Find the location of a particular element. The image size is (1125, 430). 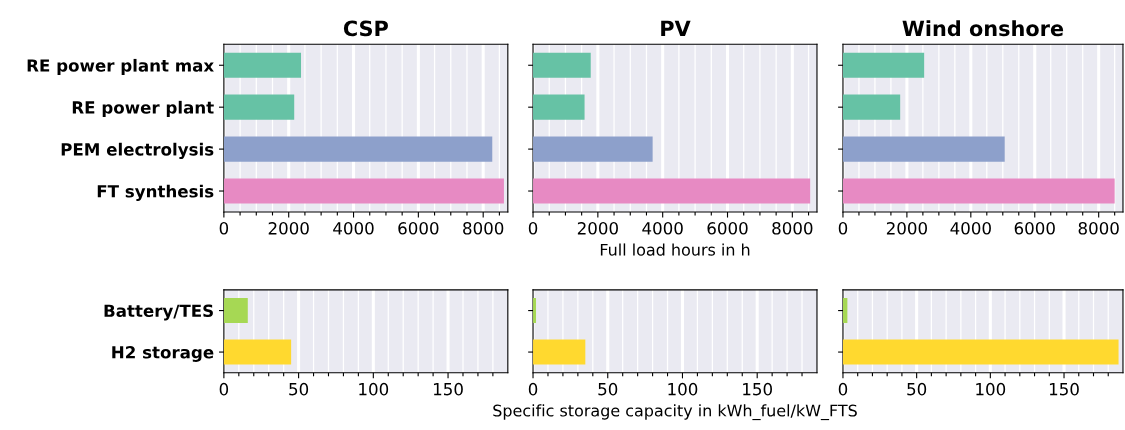

y-tick-label: RE power plant is located at coordinates (143, 108).